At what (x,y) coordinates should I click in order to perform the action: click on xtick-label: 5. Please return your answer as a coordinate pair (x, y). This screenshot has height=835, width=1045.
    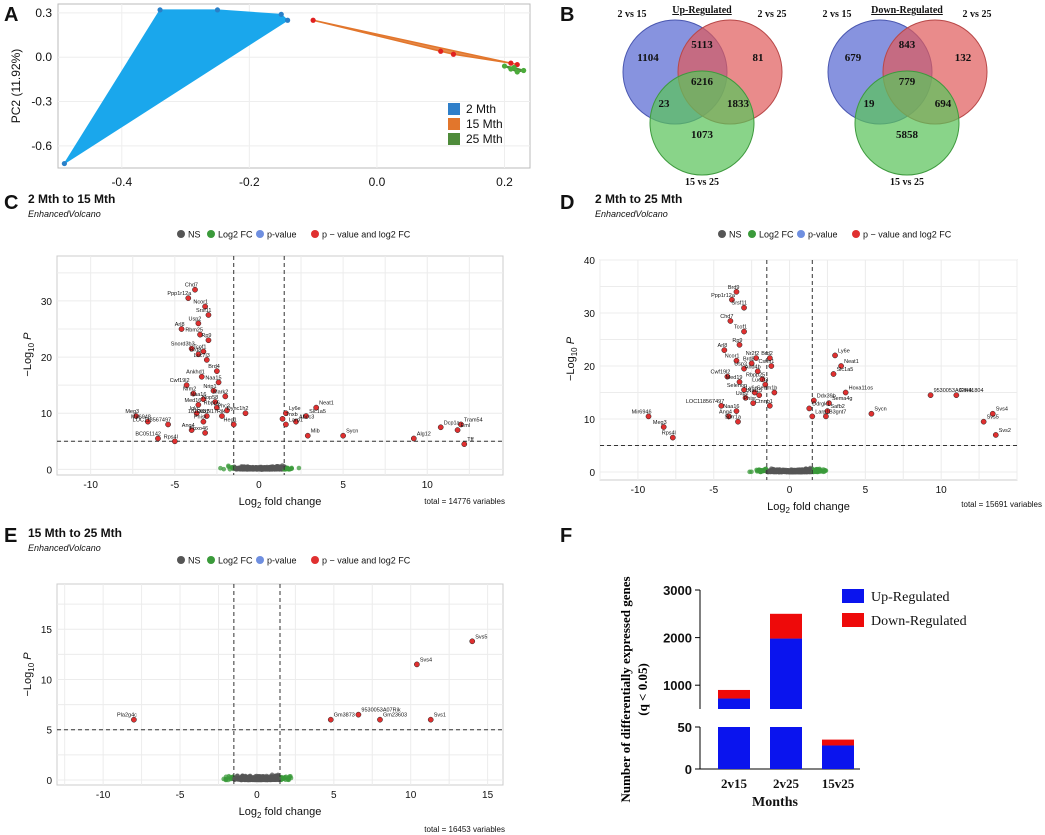
    Looking at the image, I should click on (866, 490).